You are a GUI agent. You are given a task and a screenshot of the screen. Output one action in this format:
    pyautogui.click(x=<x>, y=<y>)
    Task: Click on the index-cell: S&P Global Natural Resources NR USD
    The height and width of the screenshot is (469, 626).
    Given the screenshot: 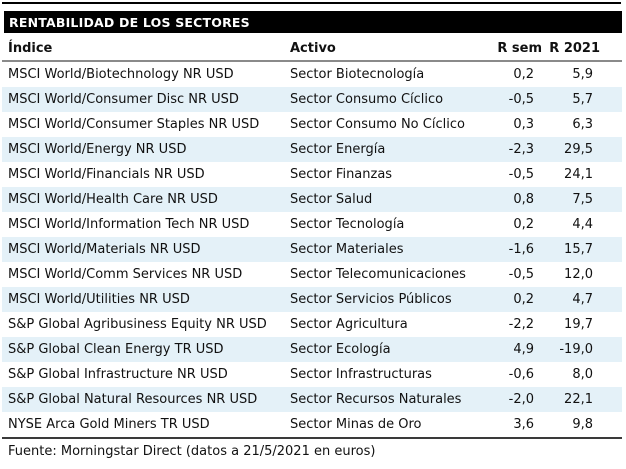 What is the action you would take?
    pyautogui.click(x=146, y=399)
    